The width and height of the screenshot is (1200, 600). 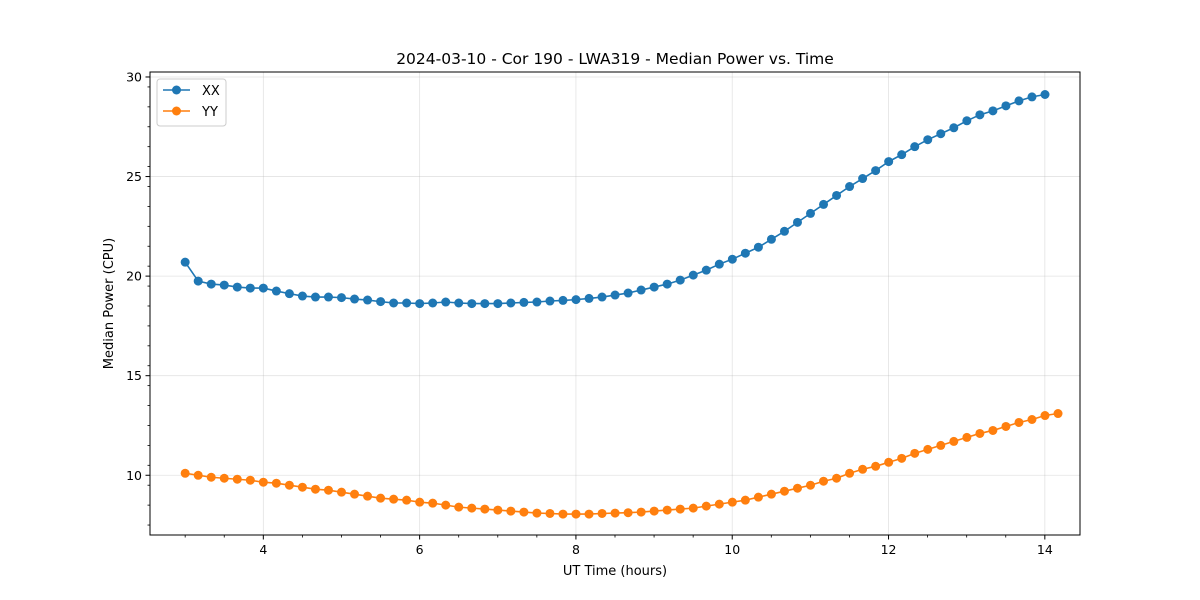 What do you see at coordinates (176, 111) in the screenshot?
I see `legend-yy-marker` at bounding box center [176, 111].